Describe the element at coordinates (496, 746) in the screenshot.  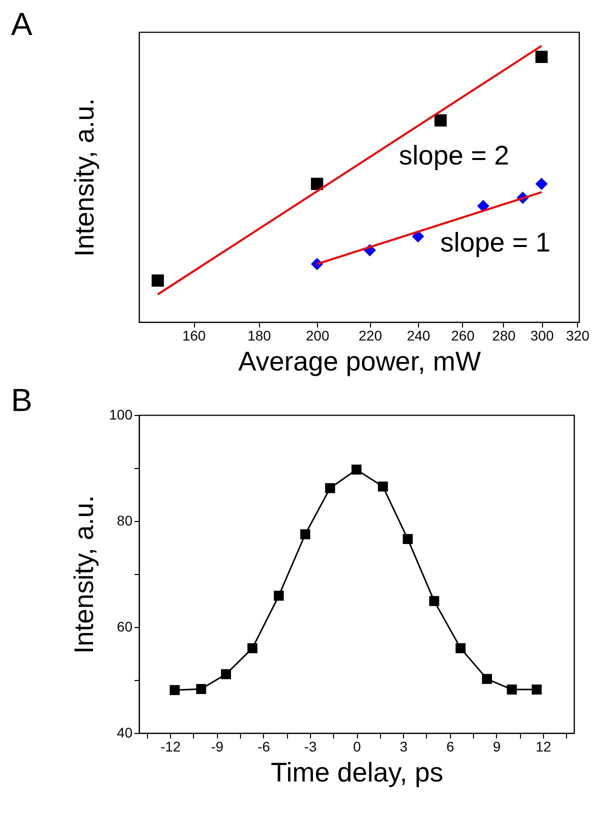
I see `x-tick-label: 9` at that location.